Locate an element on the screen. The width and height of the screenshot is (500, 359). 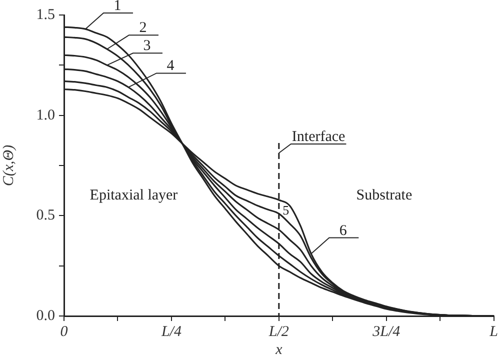
y-tick-label: 0.0 is located at coordinates (45, 316).